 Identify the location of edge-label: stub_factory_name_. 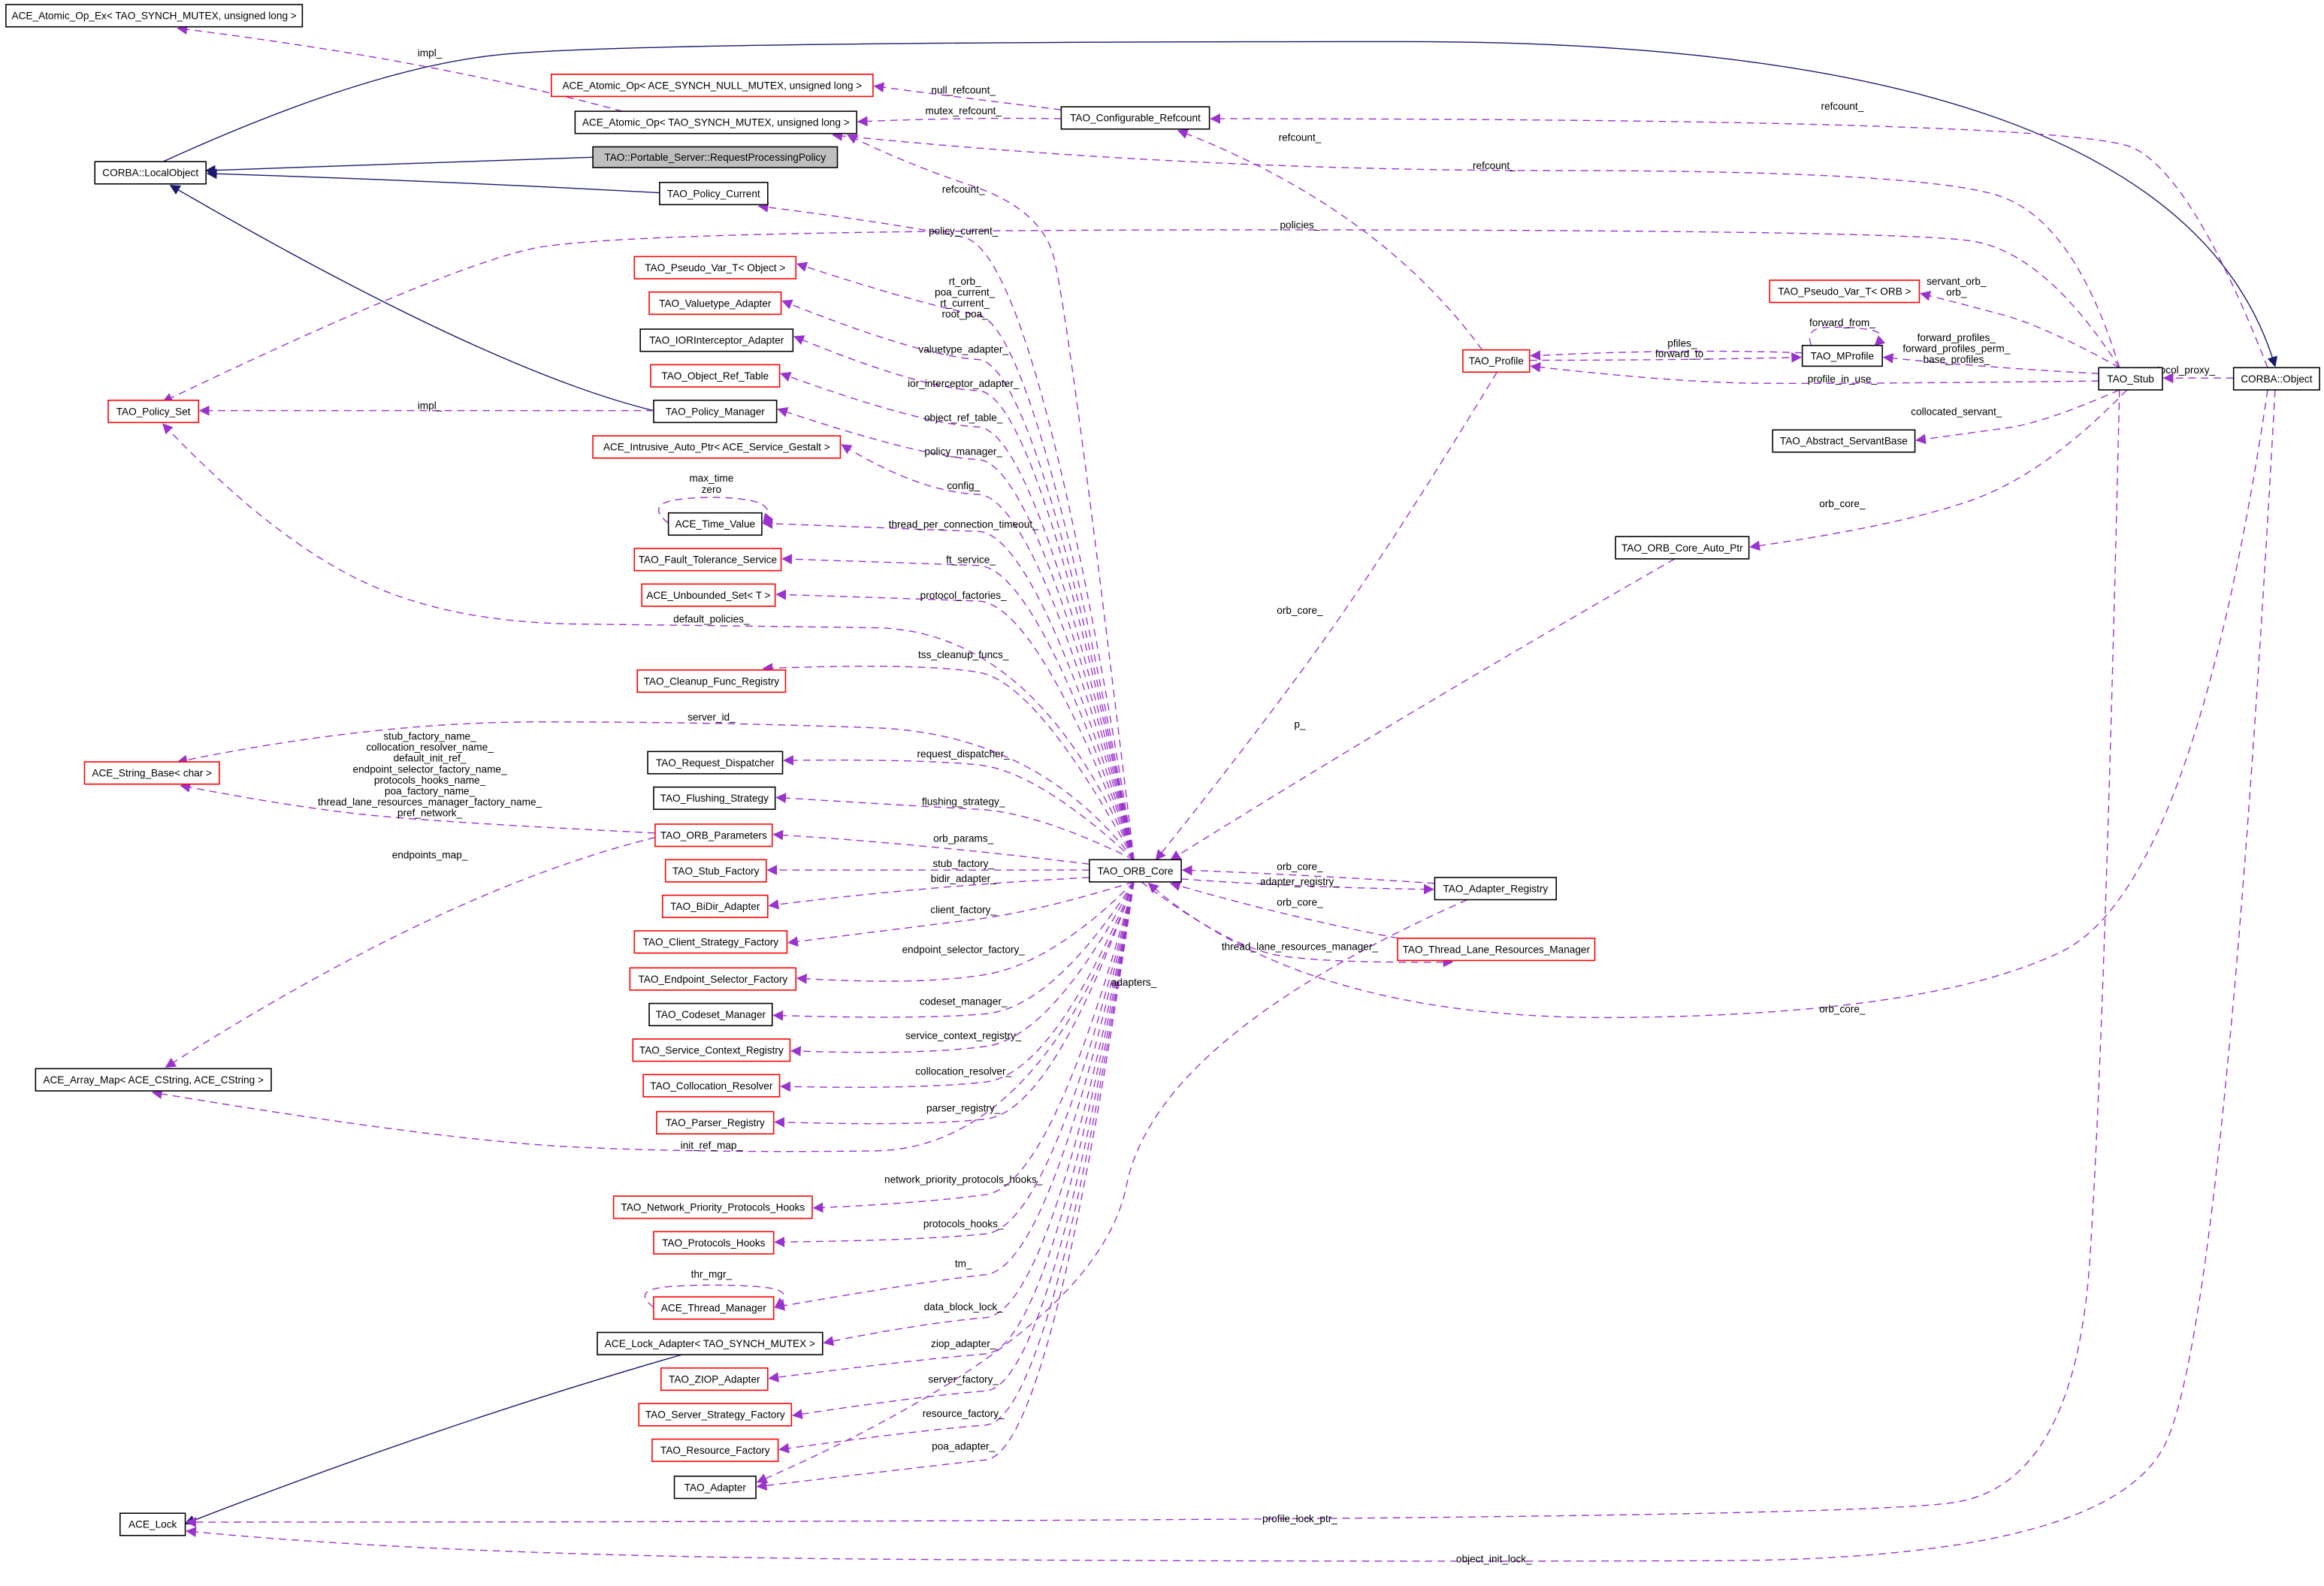
(429, 736).